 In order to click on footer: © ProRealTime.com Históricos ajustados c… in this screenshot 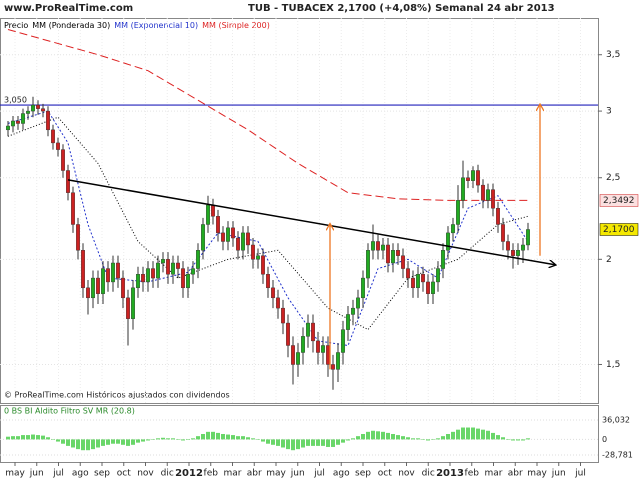, I will do `click(117, 395)`.